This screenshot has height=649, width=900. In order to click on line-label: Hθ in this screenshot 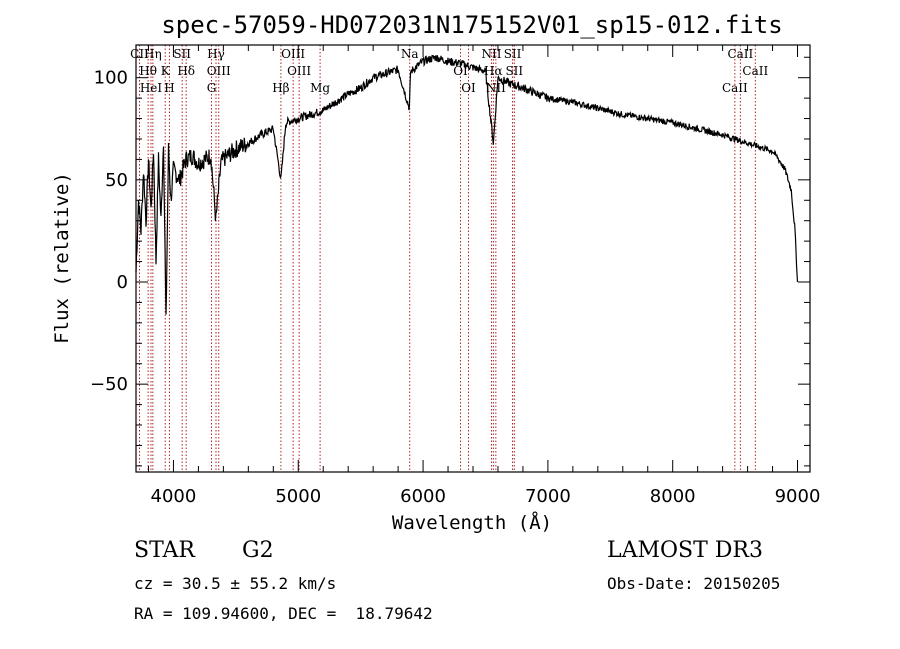, I will do `click(148, 71)`.